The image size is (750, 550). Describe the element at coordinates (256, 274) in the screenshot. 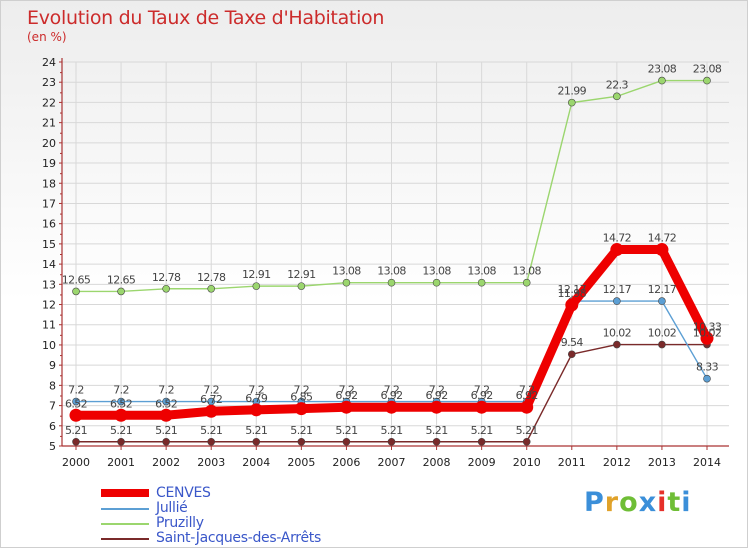

I see `data-label-pruzilly: 12.91` at that location.